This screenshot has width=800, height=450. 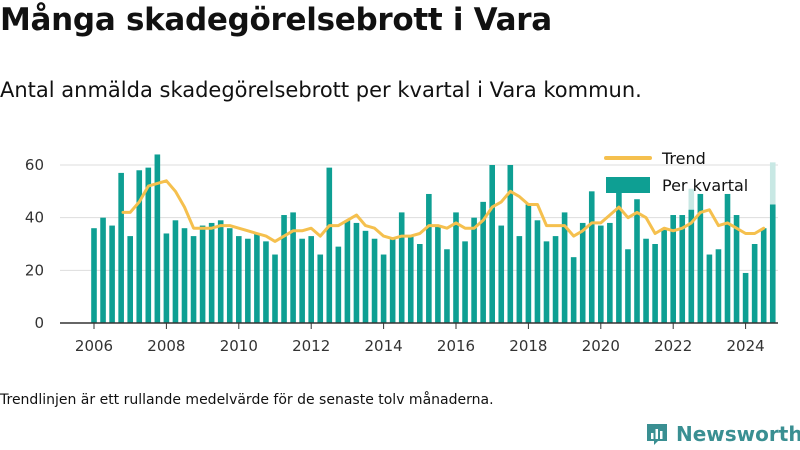 I want to click on x-tick-label: 2012, so click(x=311, y=346).